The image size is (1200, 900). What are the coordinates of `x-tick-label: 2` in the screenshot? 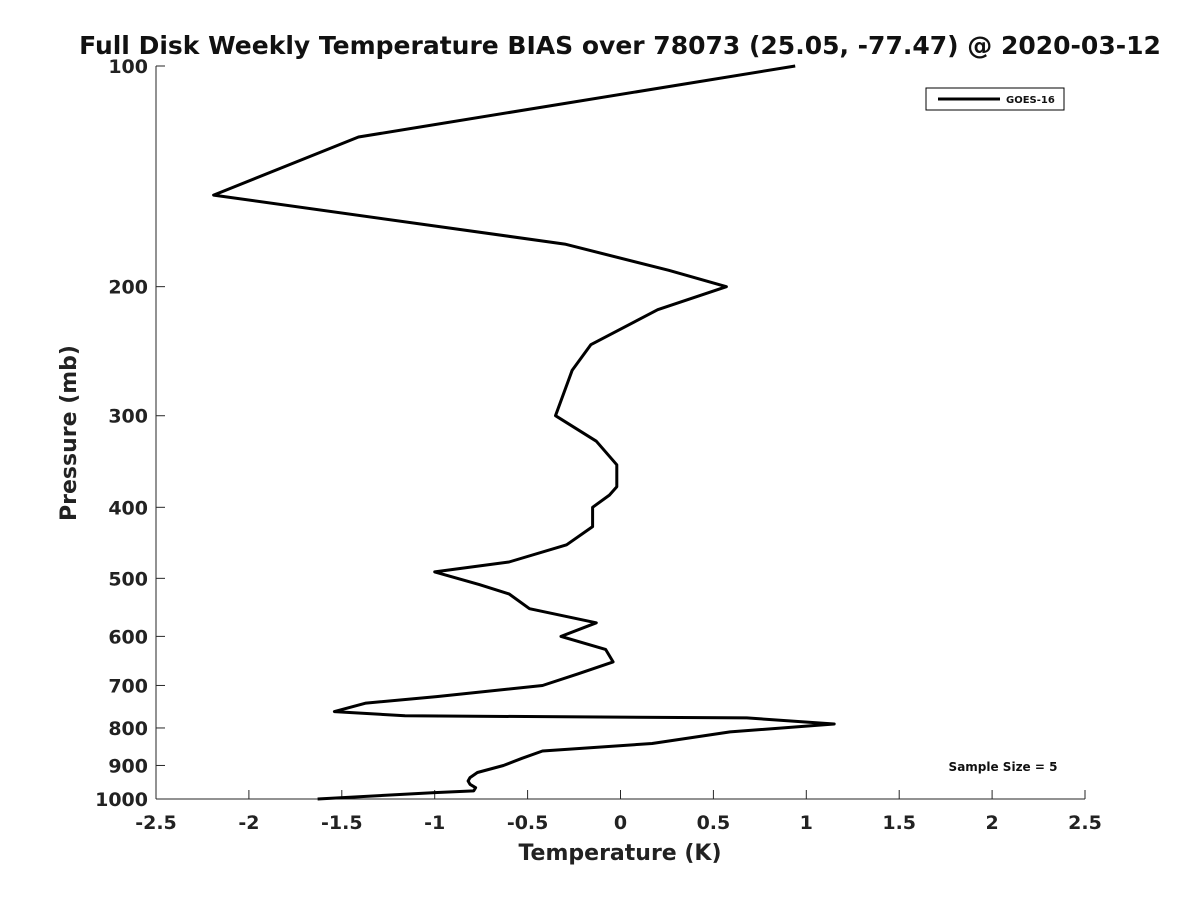 It's located at (991, 823).